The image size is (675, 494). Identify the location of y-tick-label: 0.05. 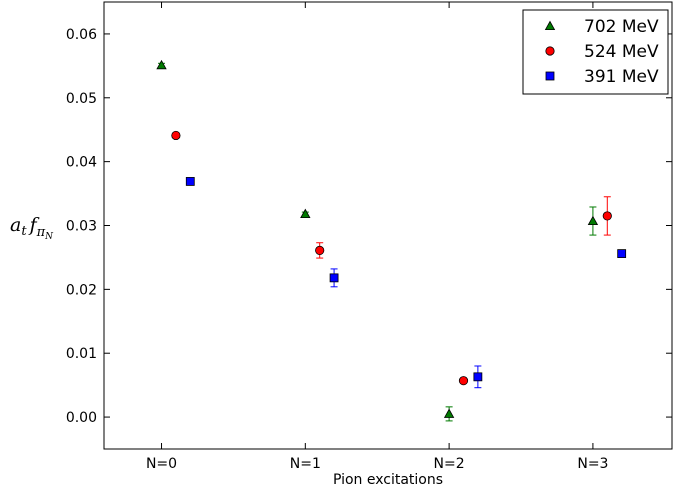
(81, 99).